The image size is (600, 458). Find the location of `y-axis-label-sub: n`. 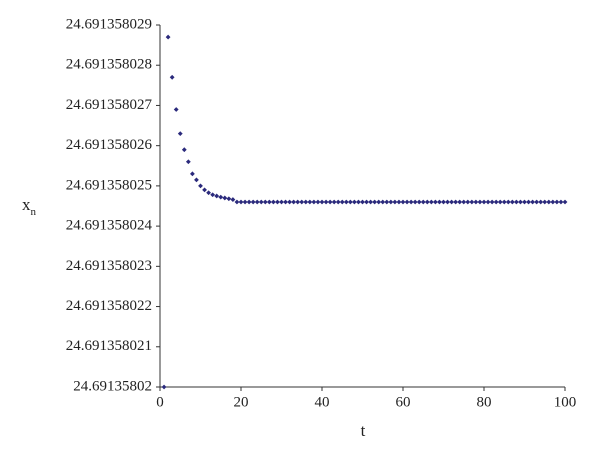

y-axis-label-sub: n is located at coordinates (34, 212).